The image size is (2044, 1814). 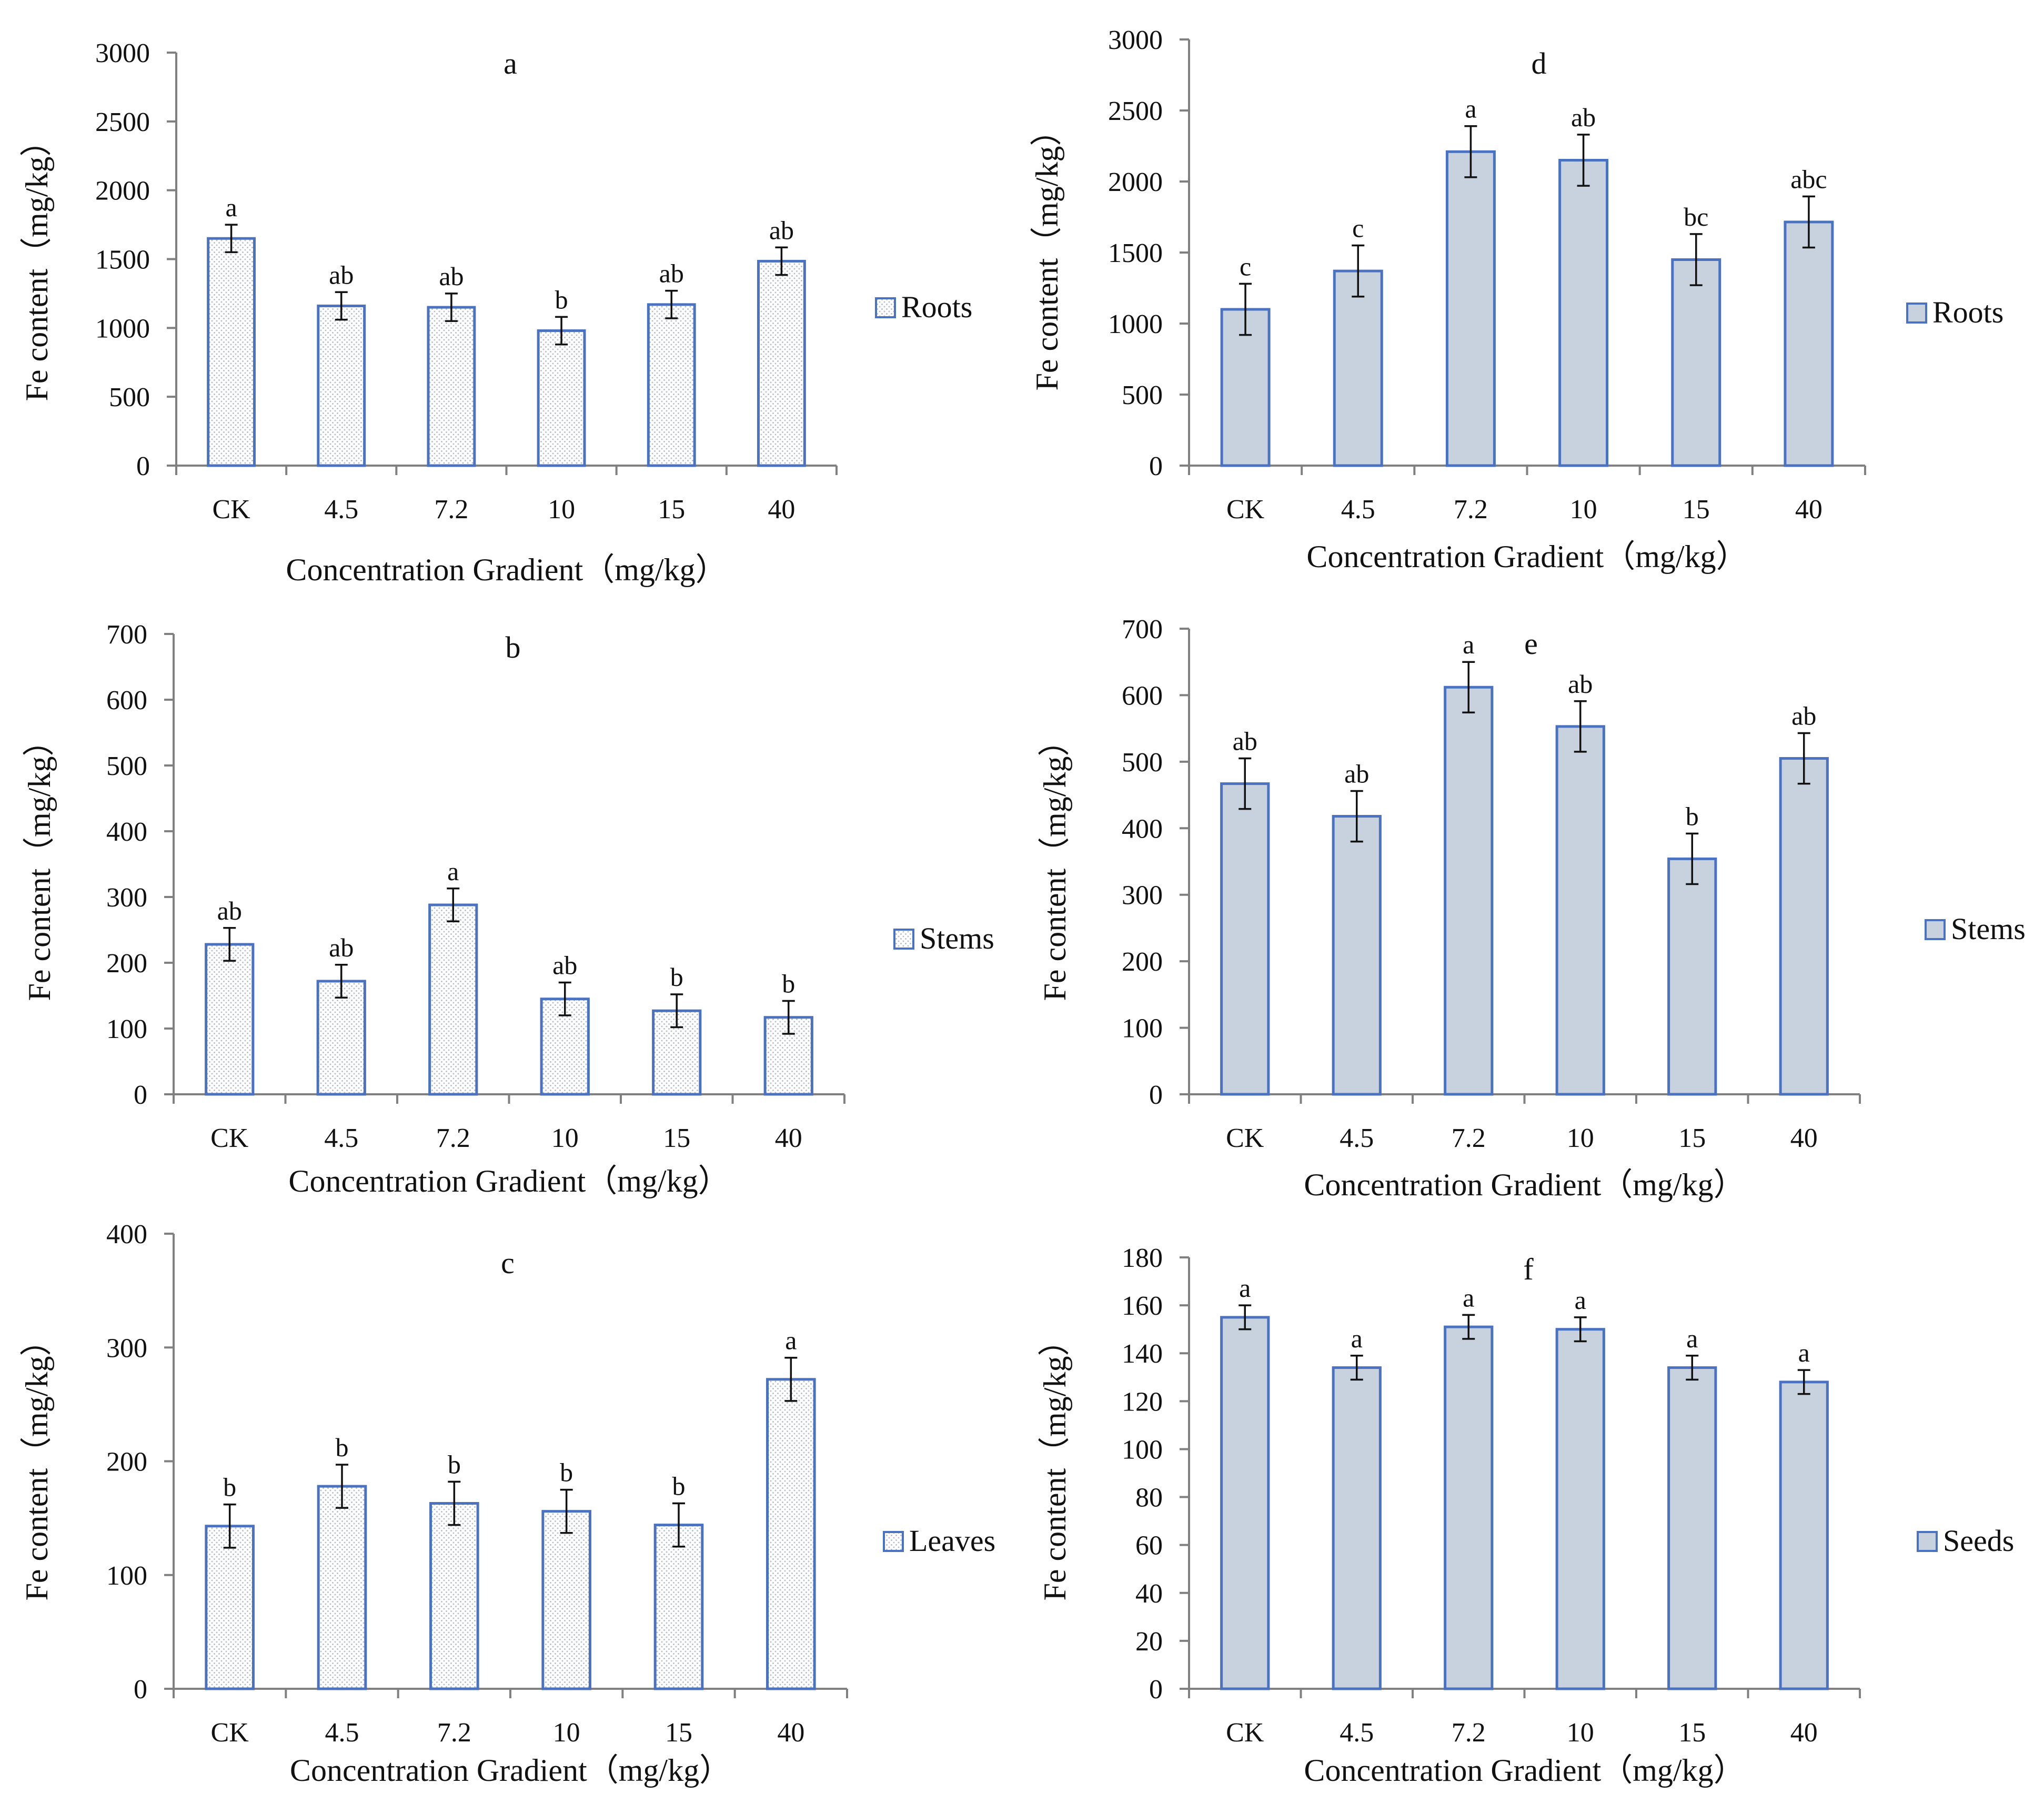 I want to click on y-tick-label: 300, so click(x=126, y=898).